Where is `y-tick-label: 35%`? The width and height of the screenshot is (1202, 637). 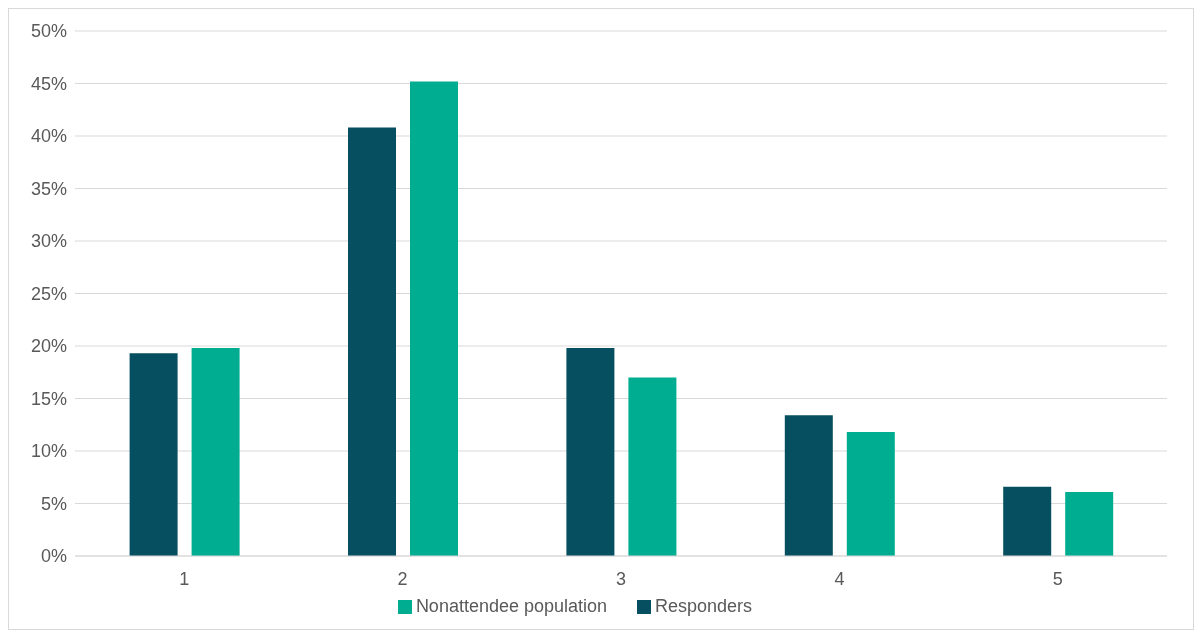 y-tick-label: 35% is located at coordinates (48, 188).